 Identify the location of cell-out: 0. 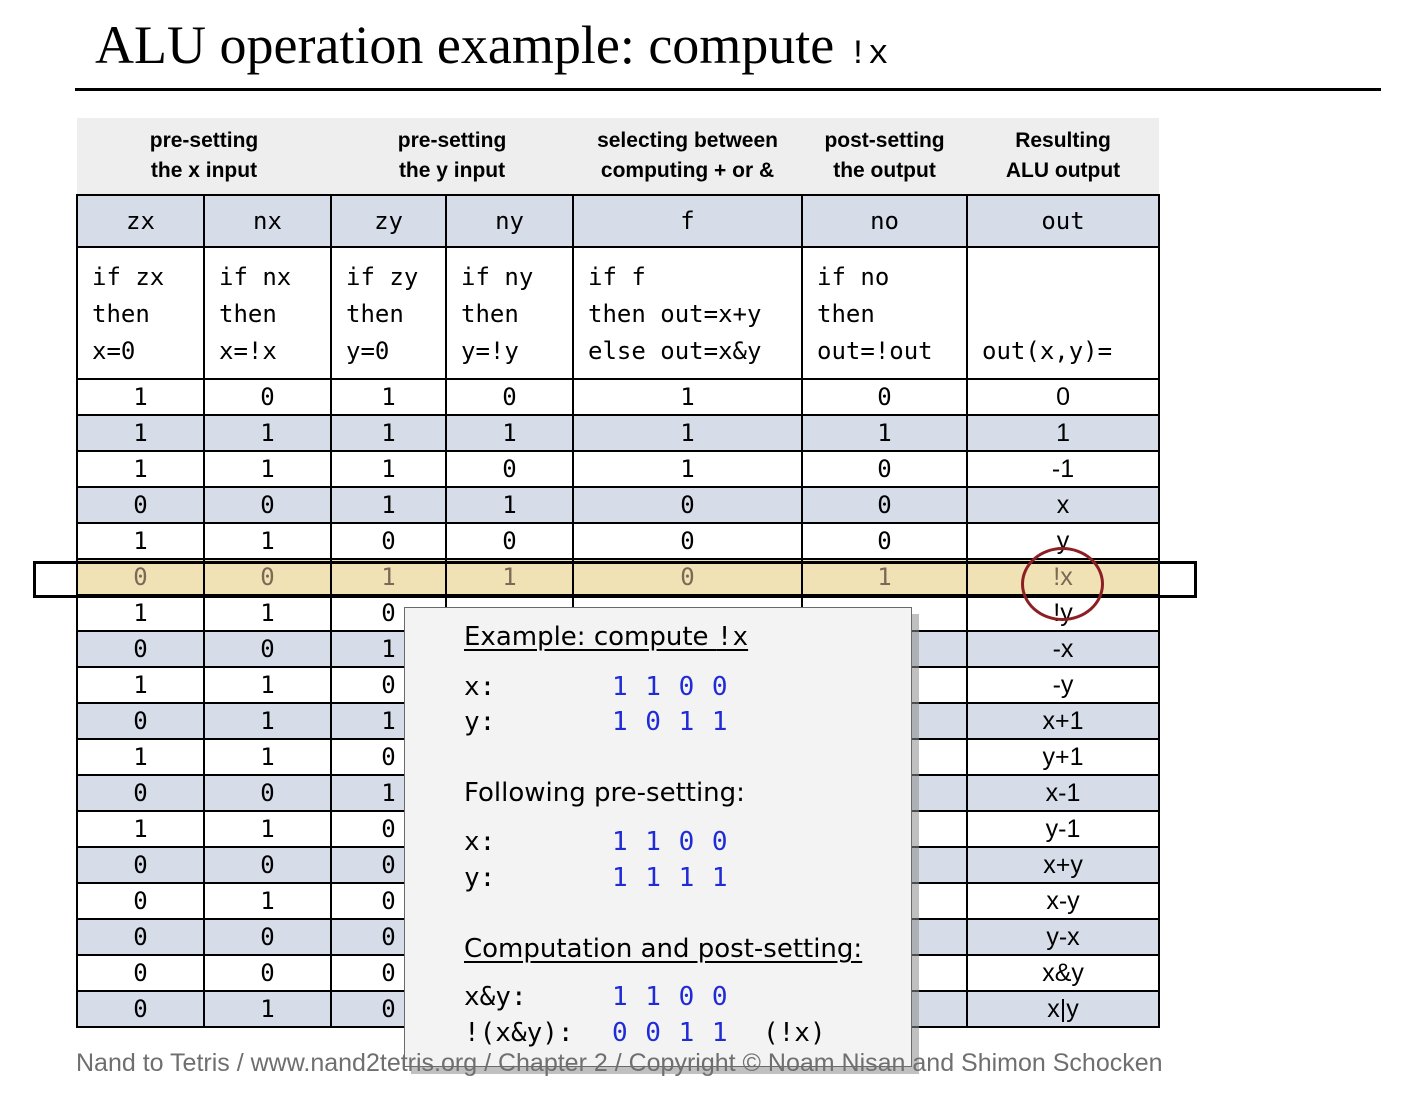
(1063, 397).